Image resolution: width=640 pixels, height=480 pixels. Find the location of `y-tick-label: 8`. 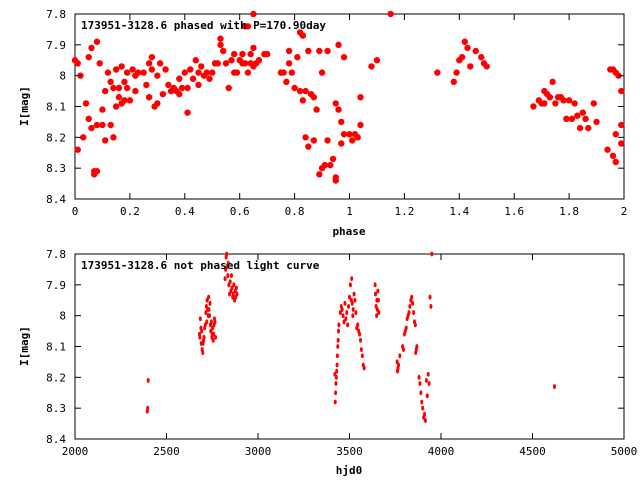

y-tick-label: 8 is located at coordinates (62, 316).